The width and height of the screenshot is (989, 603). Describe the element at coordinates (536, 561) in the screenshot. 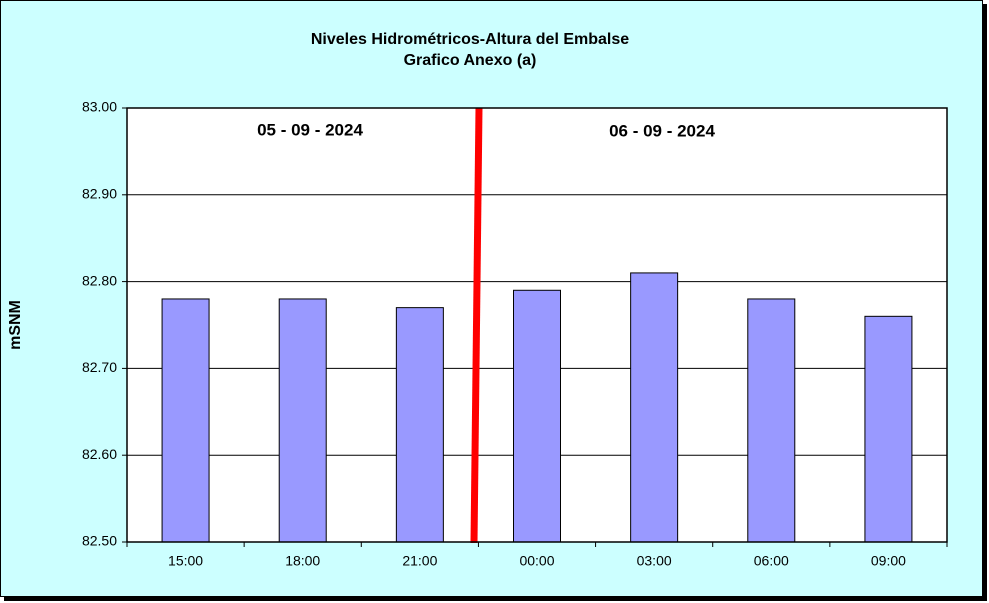

I see `x-tick-label: 00:00` at that location.